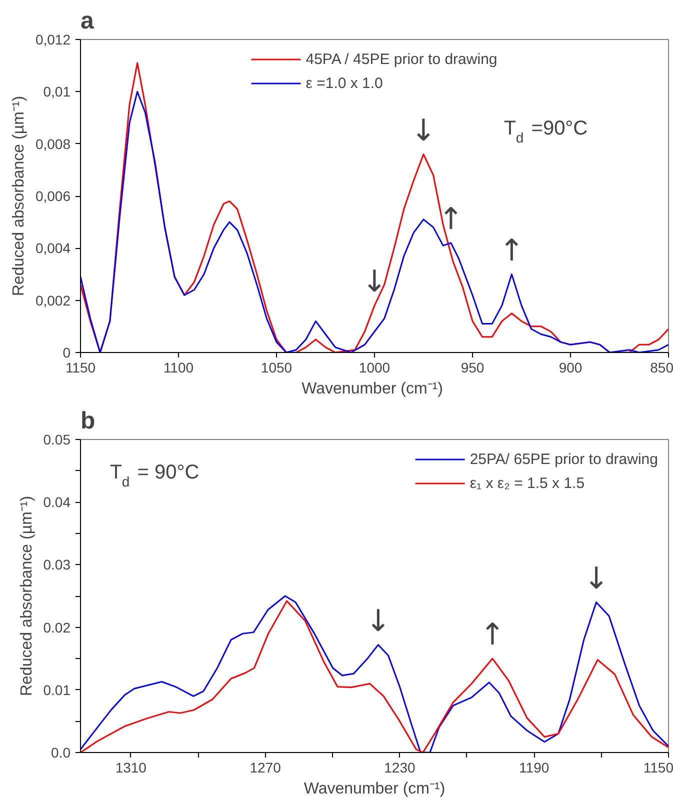 The height and width of the screenshot is (809, 673). I want to click on x-tick-label: 850, so click(661, 368).